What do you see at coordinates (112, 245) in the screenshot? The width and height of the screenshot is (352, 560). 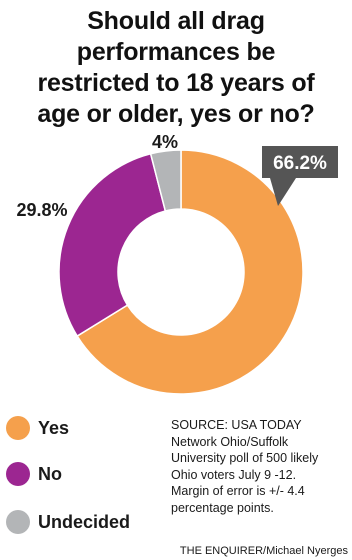 I see `slice-no` at bounding box center [112, 245].